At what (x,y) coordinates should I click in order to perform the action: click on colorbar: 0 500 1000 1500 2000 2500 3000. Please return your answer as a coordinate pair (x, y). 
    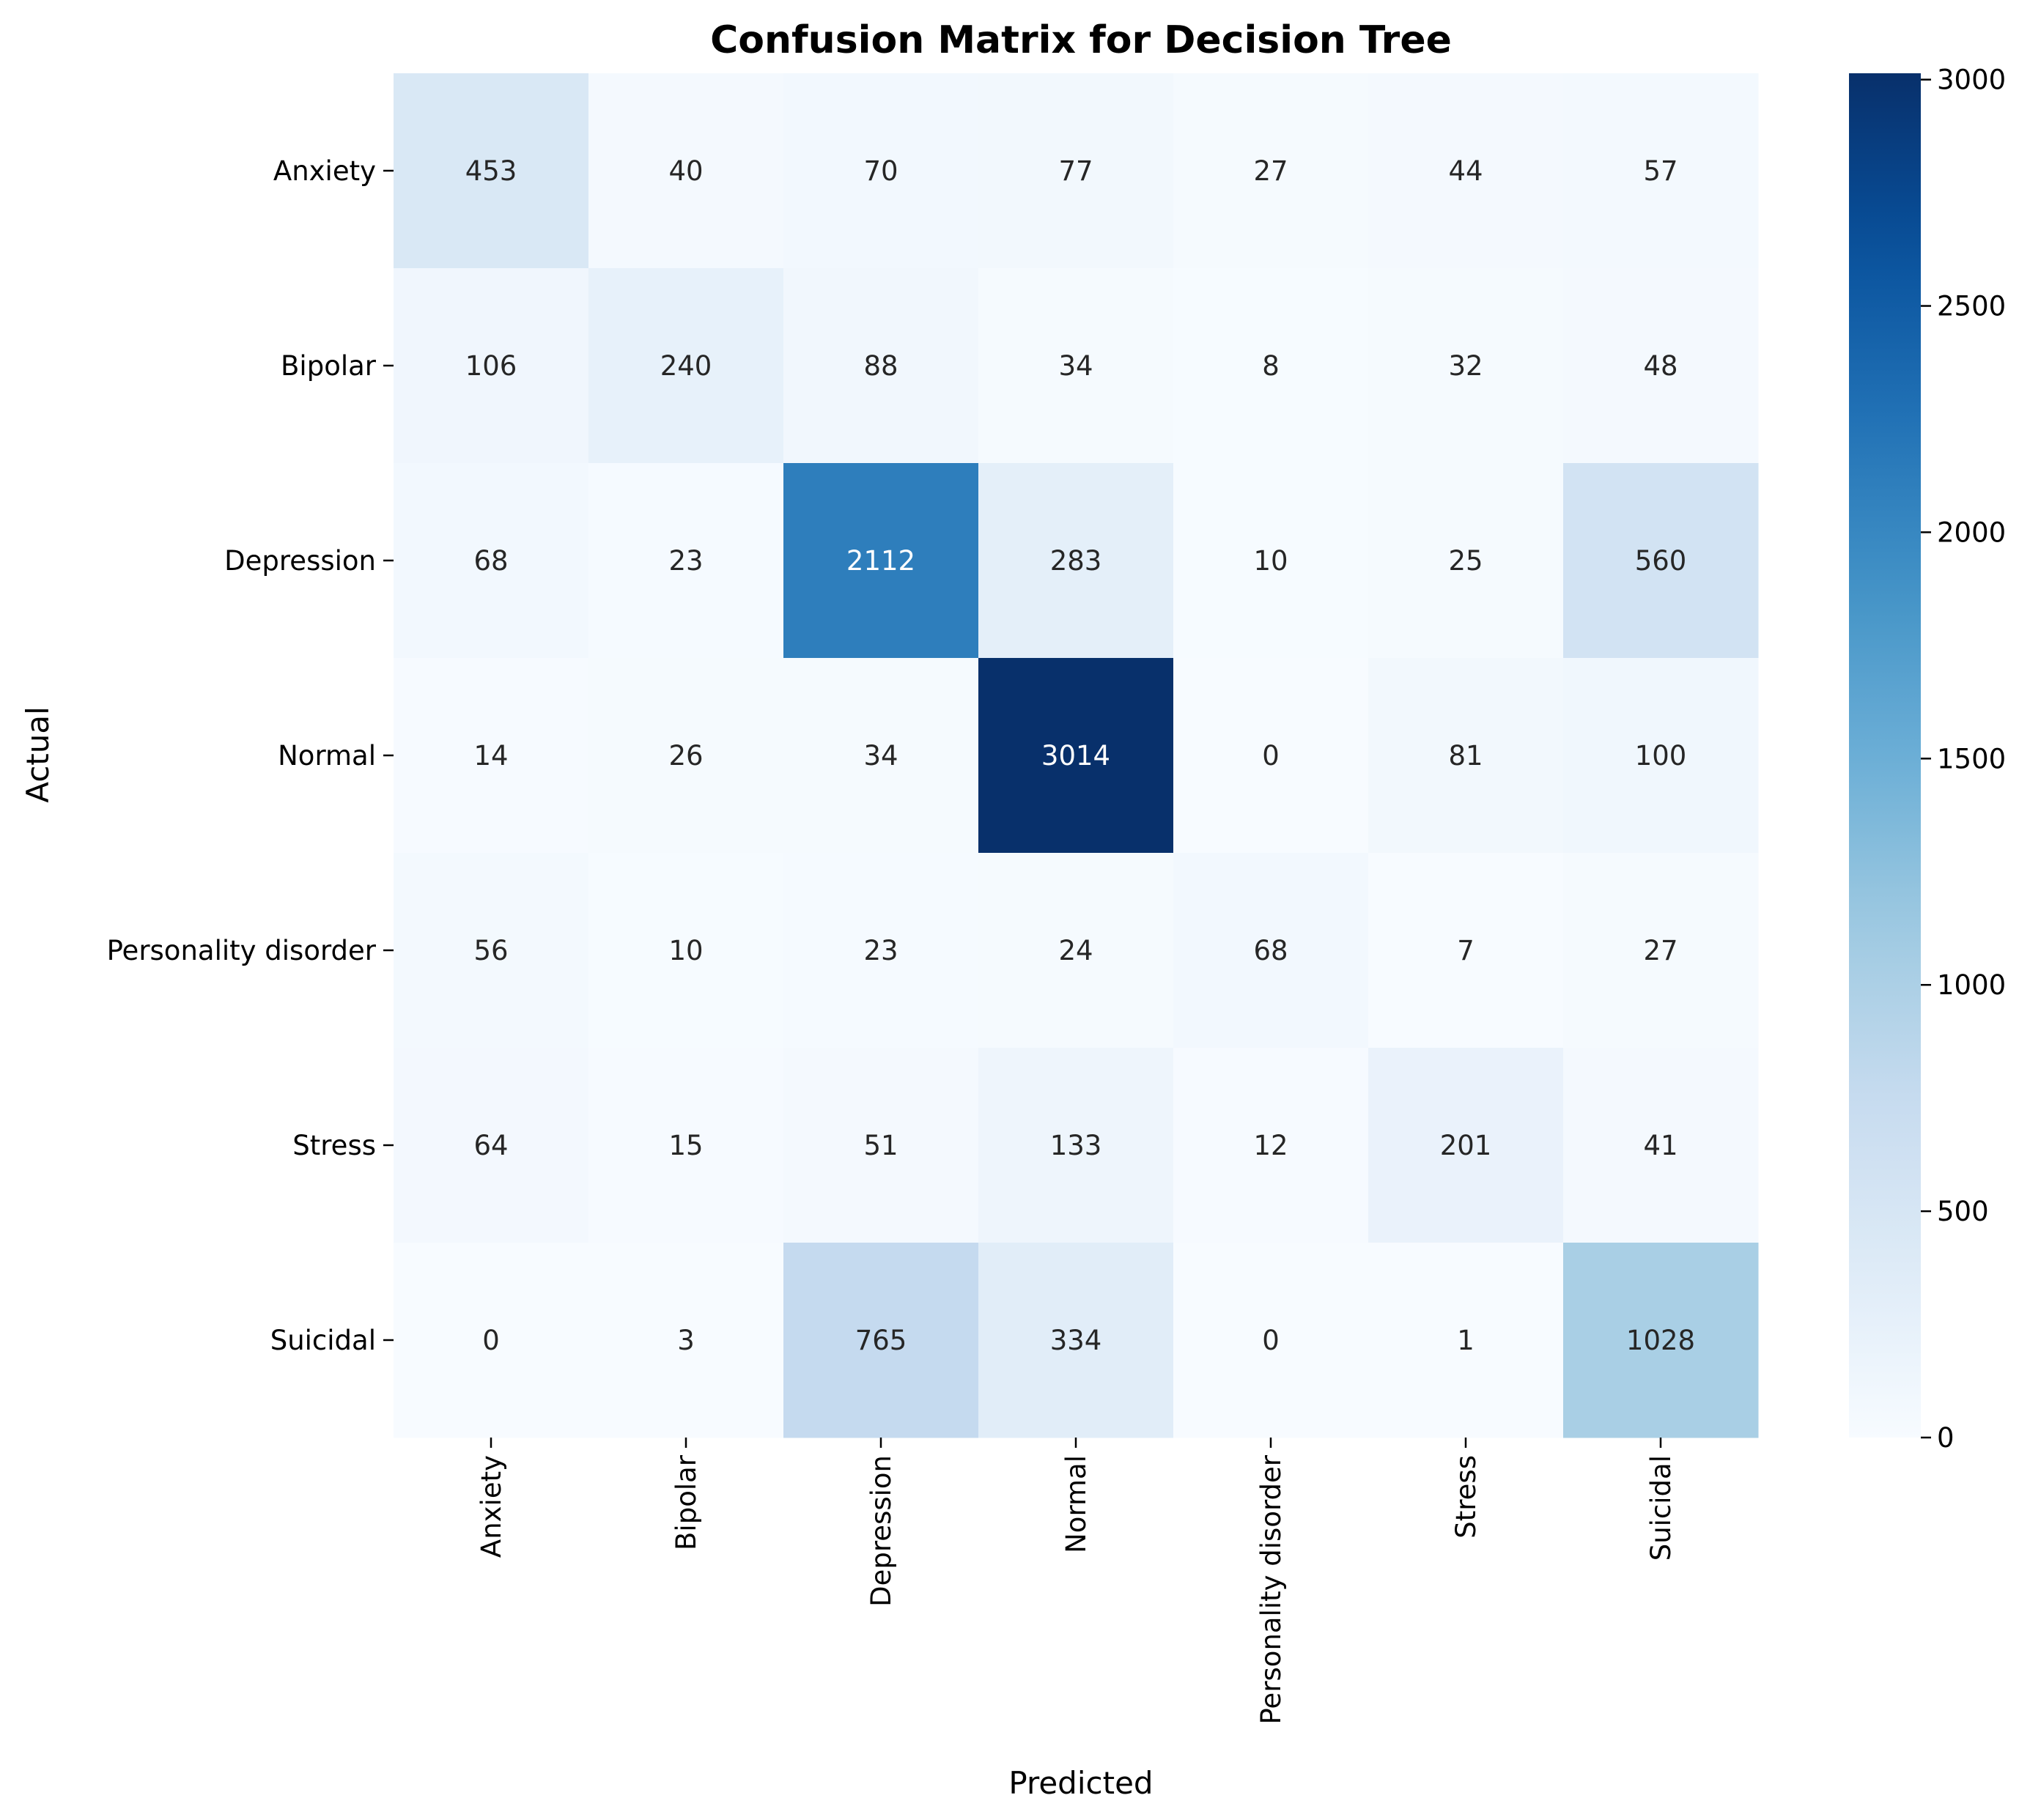
    Looking at the image, I should click on (1927, 759).